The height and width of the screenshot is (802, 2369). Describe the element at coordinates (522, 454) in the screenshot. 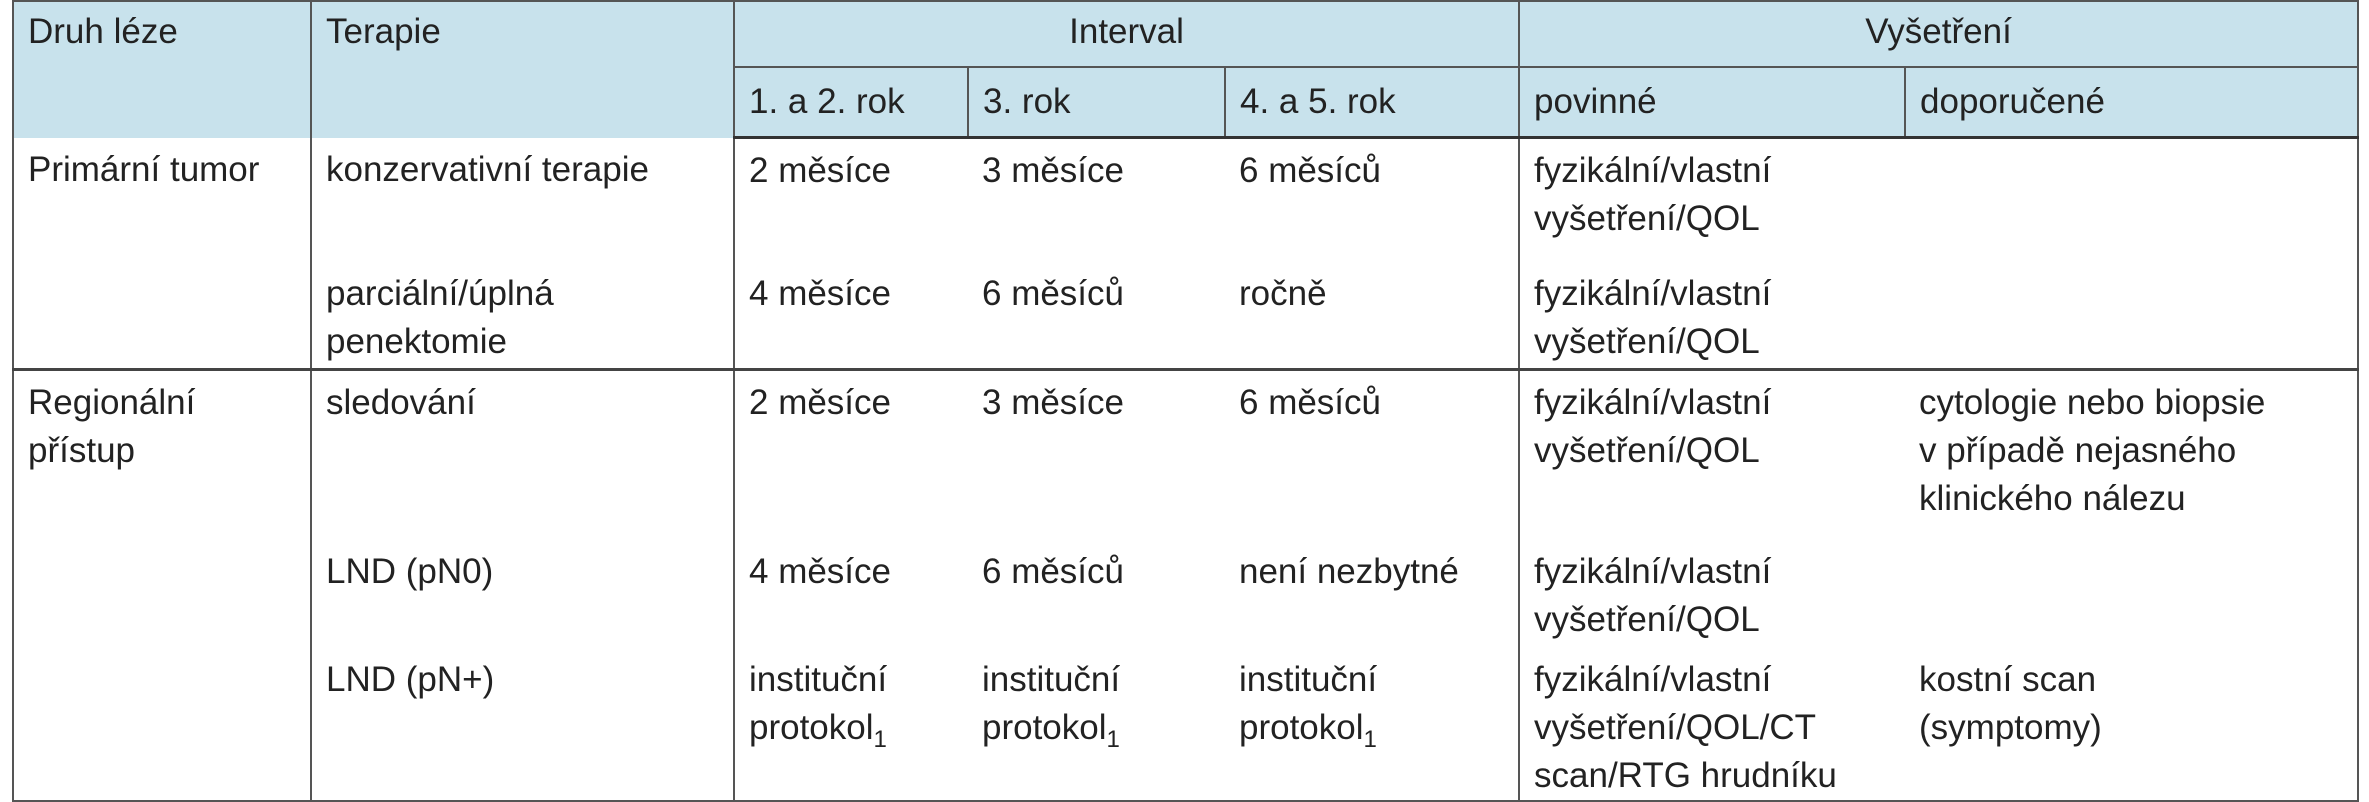

I see `therapy-cell: sledování` at that location.